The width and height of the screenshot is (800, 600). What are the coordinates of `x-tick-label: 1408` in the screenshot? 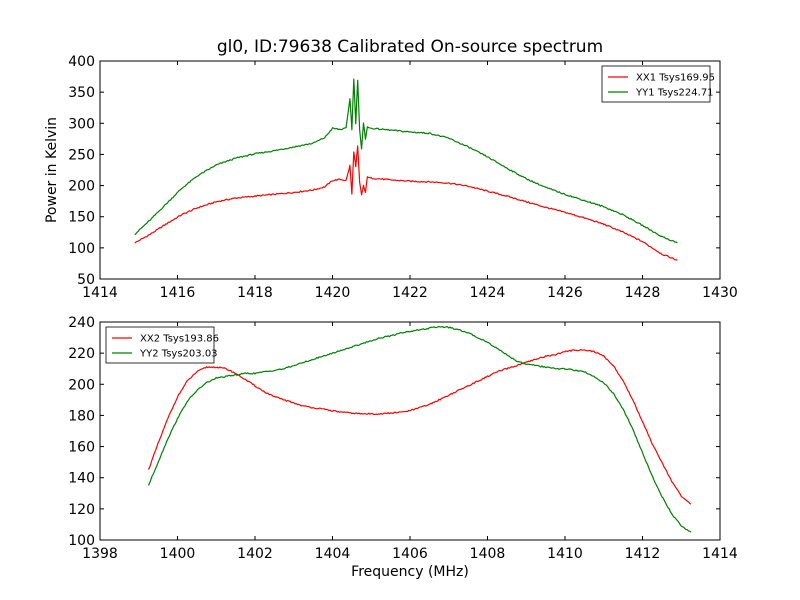 It's located at (488, 554).